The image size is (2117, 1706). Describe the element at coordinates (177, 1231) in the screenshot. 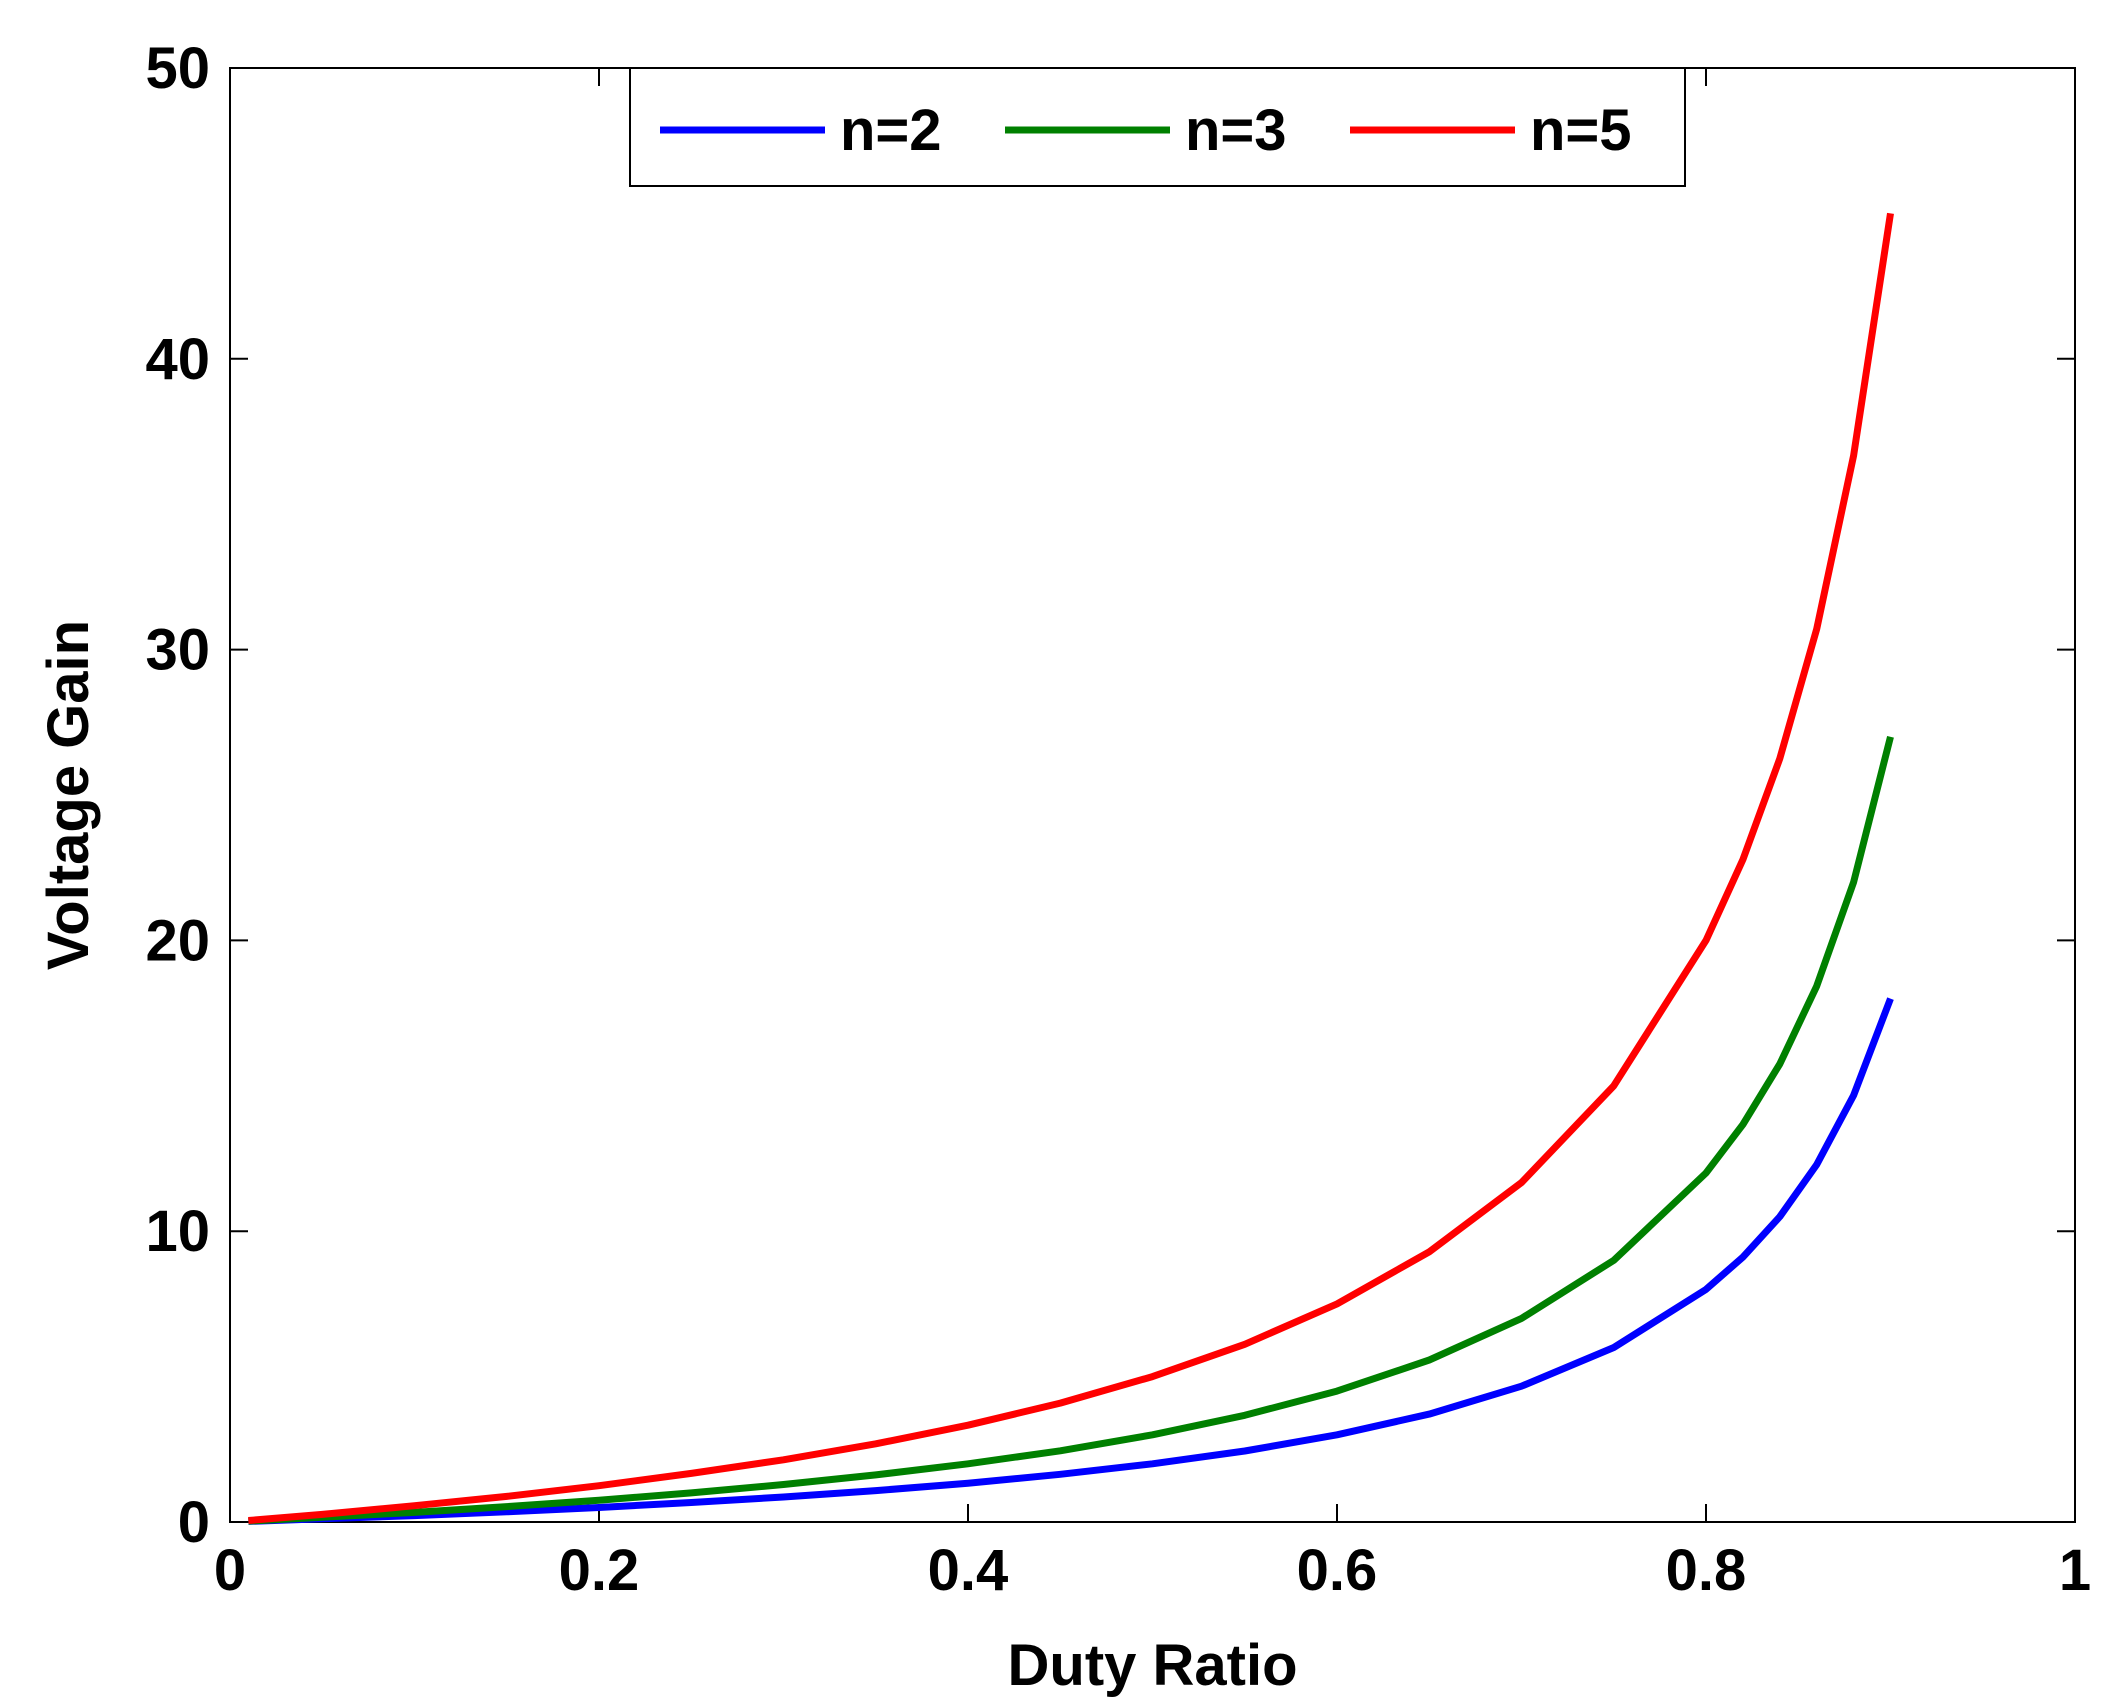

I see `y-tick-label: 10` at that location.